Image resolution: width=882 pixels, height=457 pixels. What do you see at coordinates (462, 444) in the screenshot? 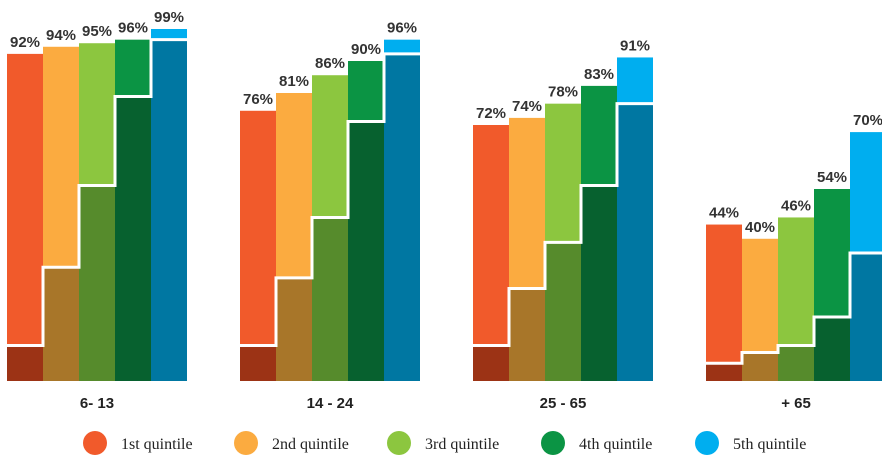
I see `legend-label: 3rd quintile` at bounding box center [462, 444].